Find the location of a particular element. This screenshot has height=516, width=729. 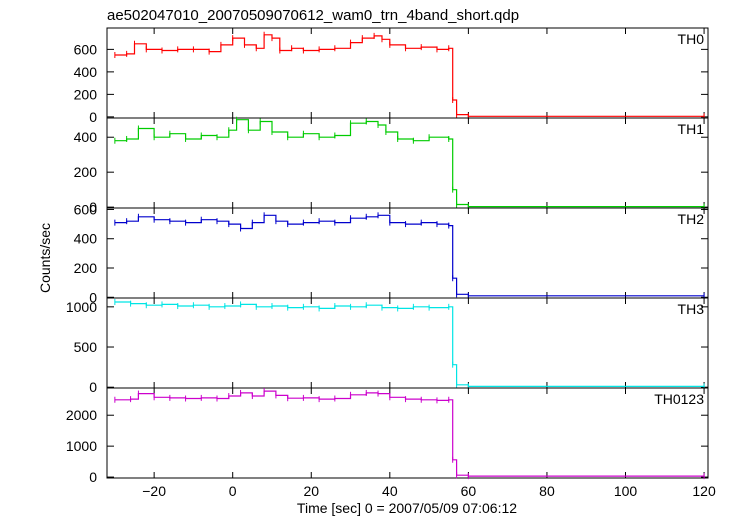

series-line-th3 is located at coordinates (409, 344).